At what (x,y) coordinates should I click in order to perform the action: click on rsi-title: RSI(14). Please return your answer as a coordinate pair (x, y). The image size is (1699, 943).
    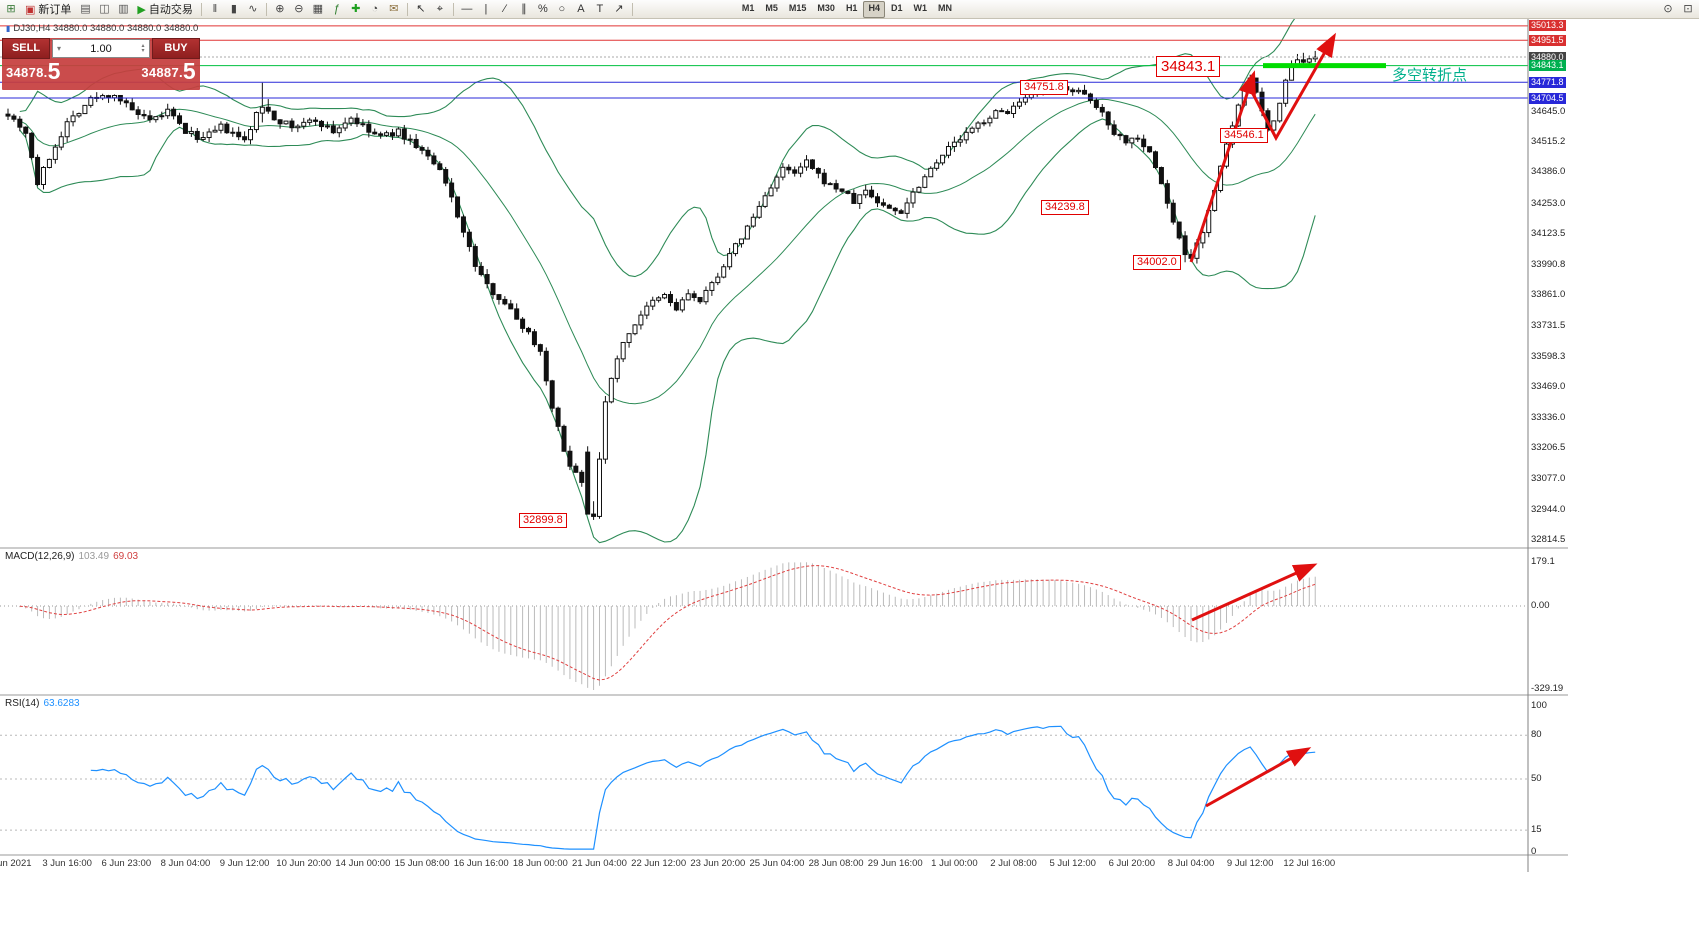
    Looking at the image, I should click on (22, 703).